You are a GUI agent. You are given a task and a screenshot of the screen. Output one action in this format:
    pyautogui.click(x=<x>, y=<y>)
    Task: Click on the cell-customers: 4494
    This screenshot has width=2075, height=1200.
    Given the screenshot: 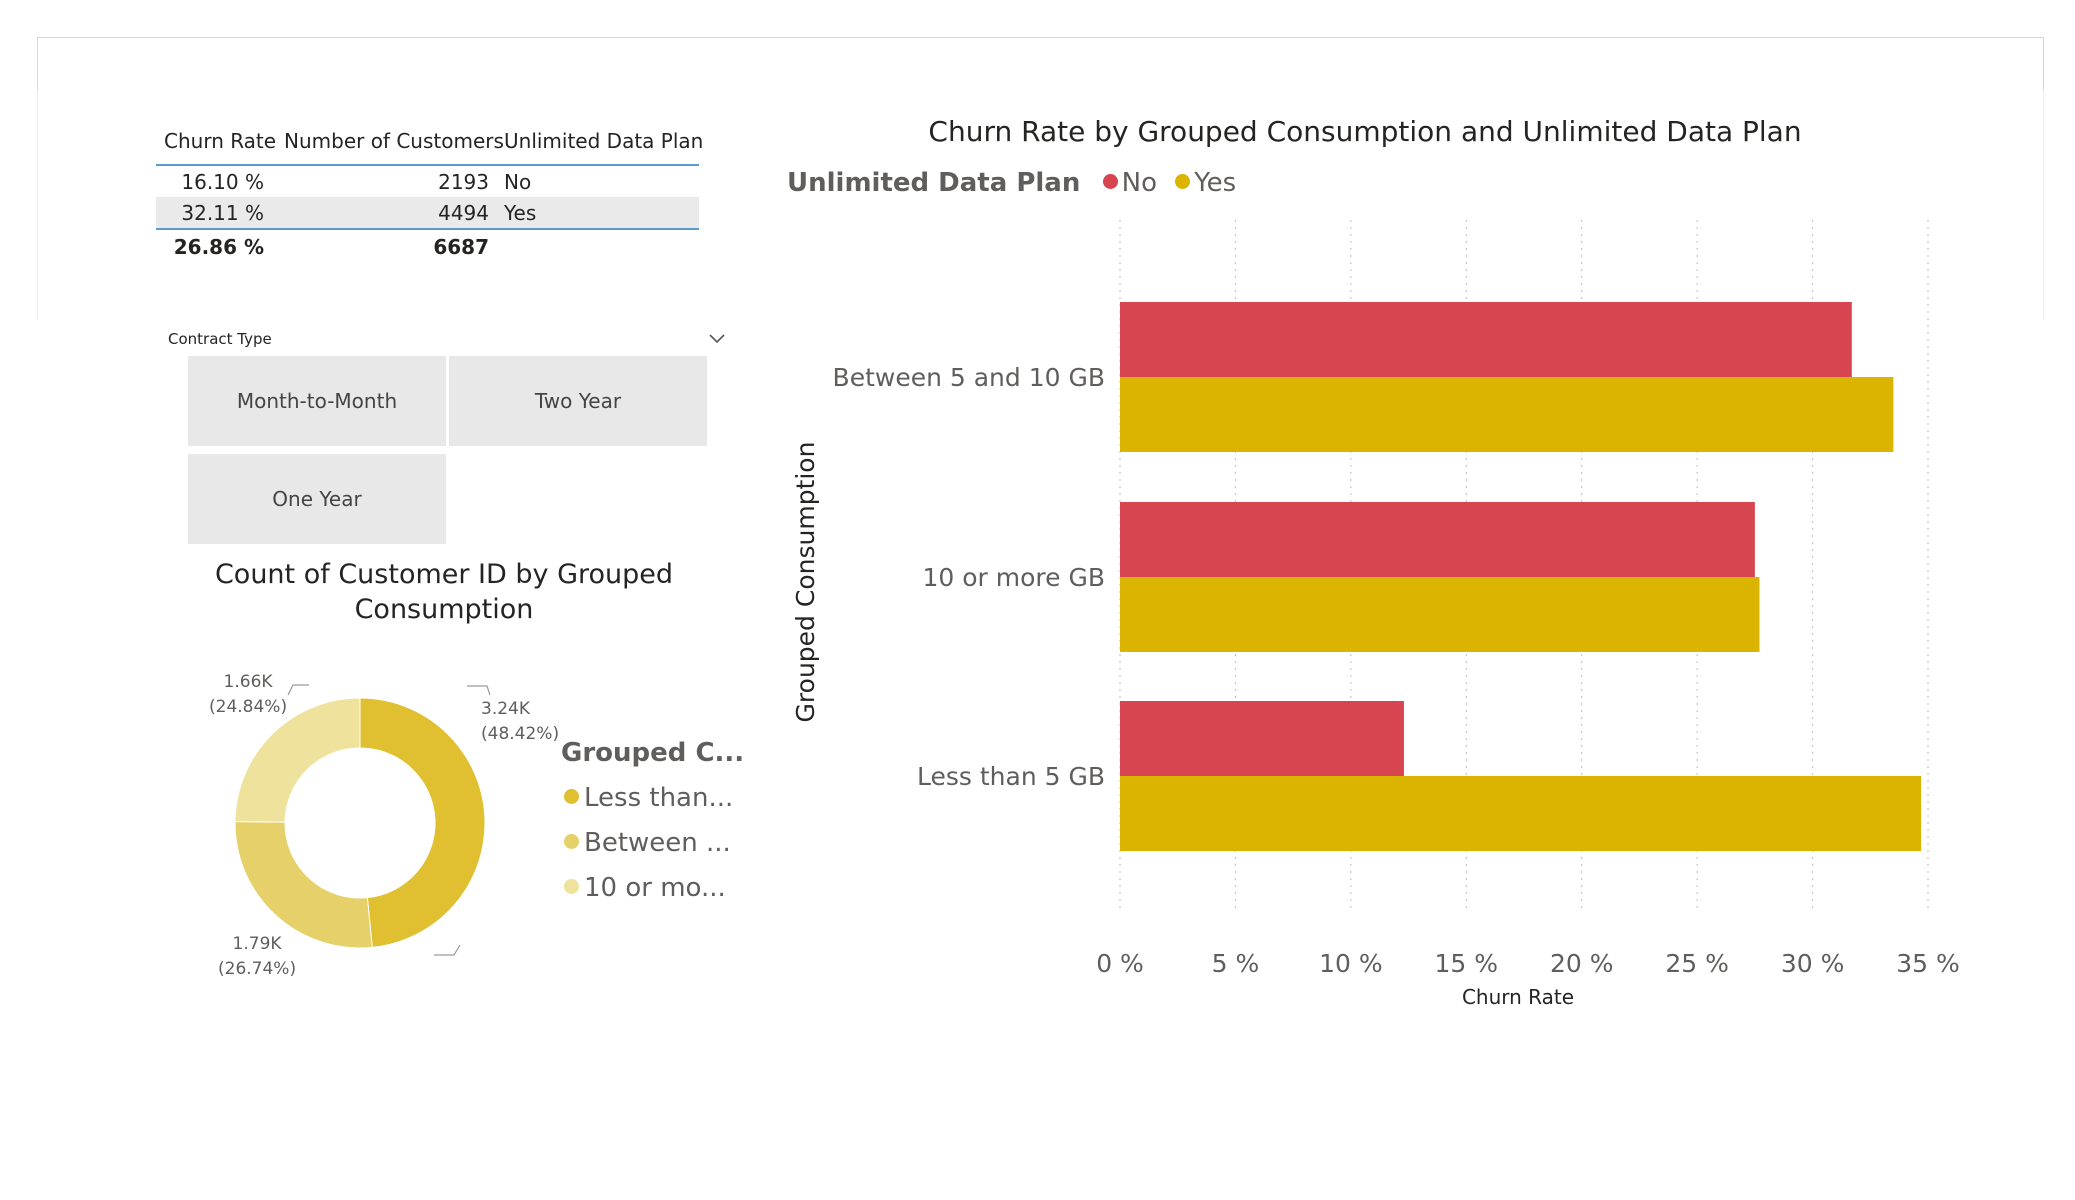 What is the action you would take?
    pyautogui.click(x=463, y=212)
    